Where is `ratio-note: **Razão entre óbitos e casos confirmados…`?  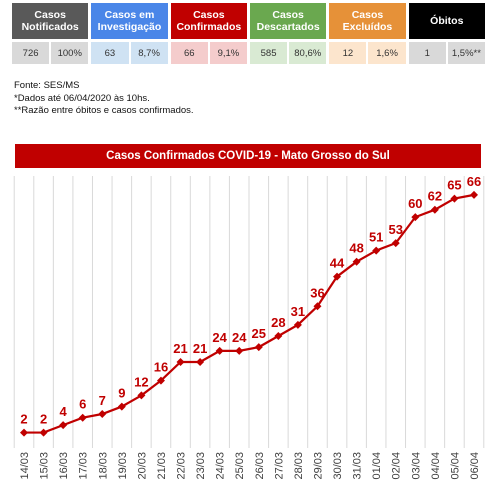
ratio-note: **Razão entre óbitos e casos confirmados… is located at coordinates (104, 110).